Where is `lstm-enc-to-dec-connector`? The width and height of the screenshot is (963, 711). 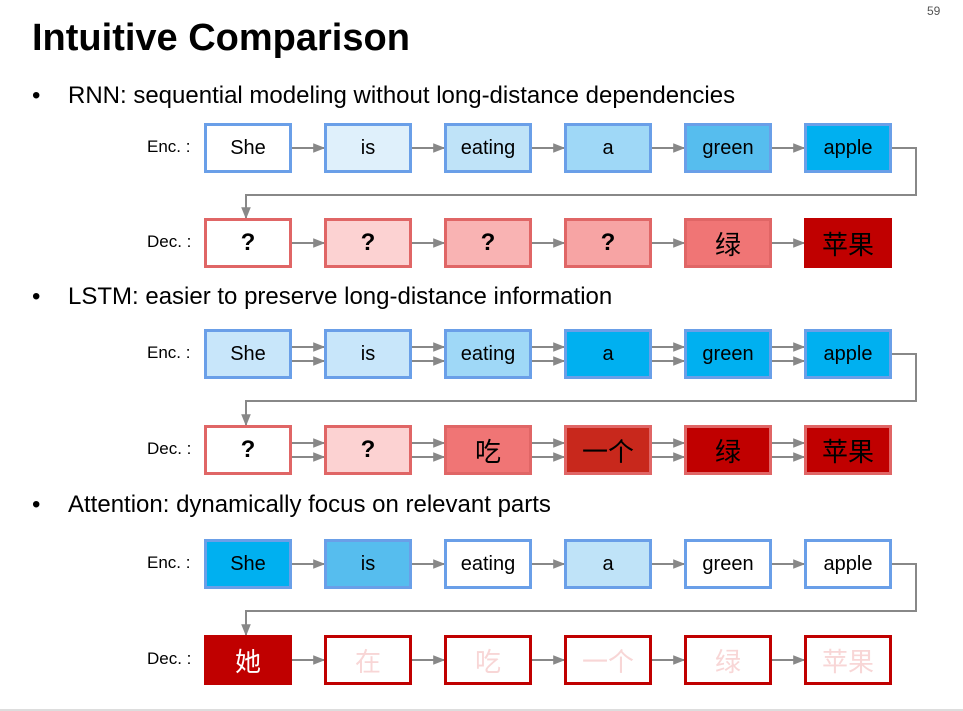 lstm-enc-to-dec-connector is located at coordinates (579, 390).